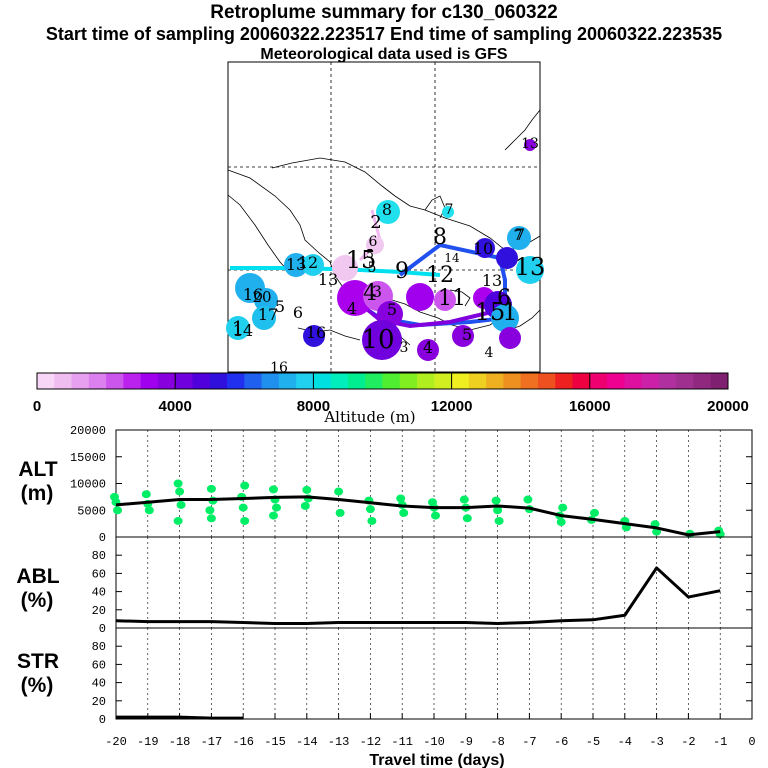 The image size is (768, 768). Describe the element at coordinates (452, 298) in the screenshot. I see `plume-label: 11` at that location.